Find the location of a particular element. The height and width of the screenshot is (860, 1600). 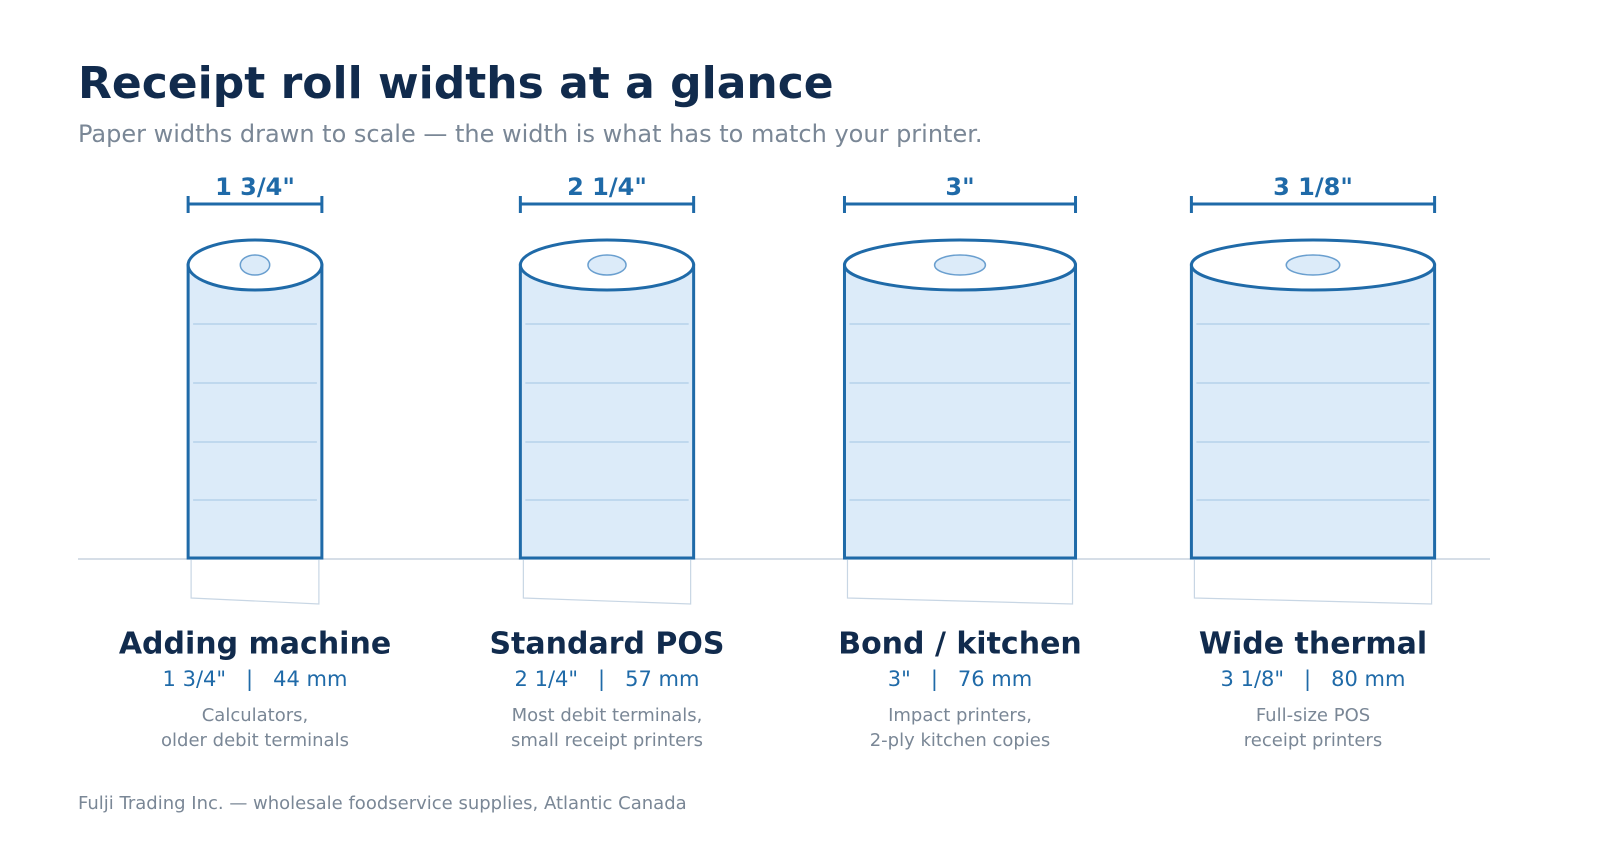

roll-name: Standard POS is located at coordinates (606, 644).